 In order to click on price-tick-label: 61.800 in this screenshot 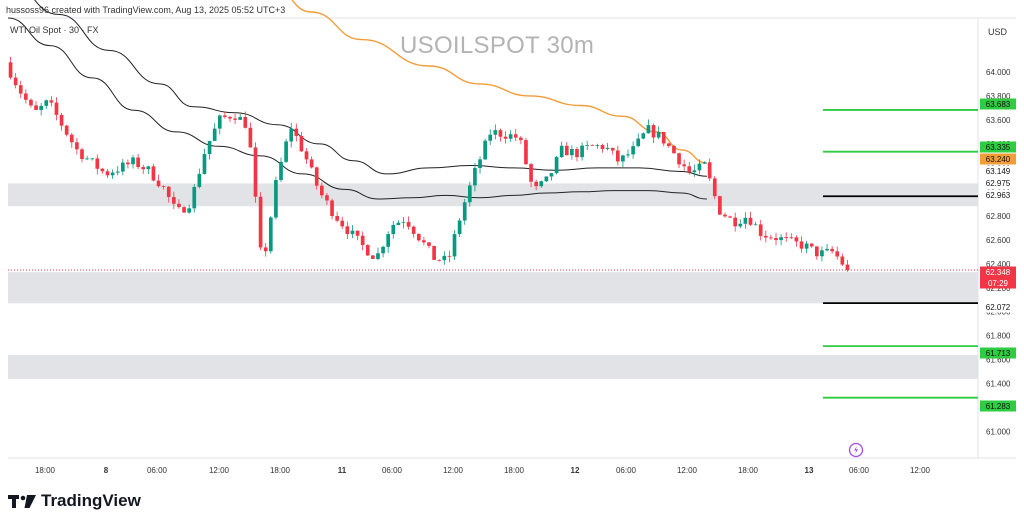, I will do `click(998, 336)`.